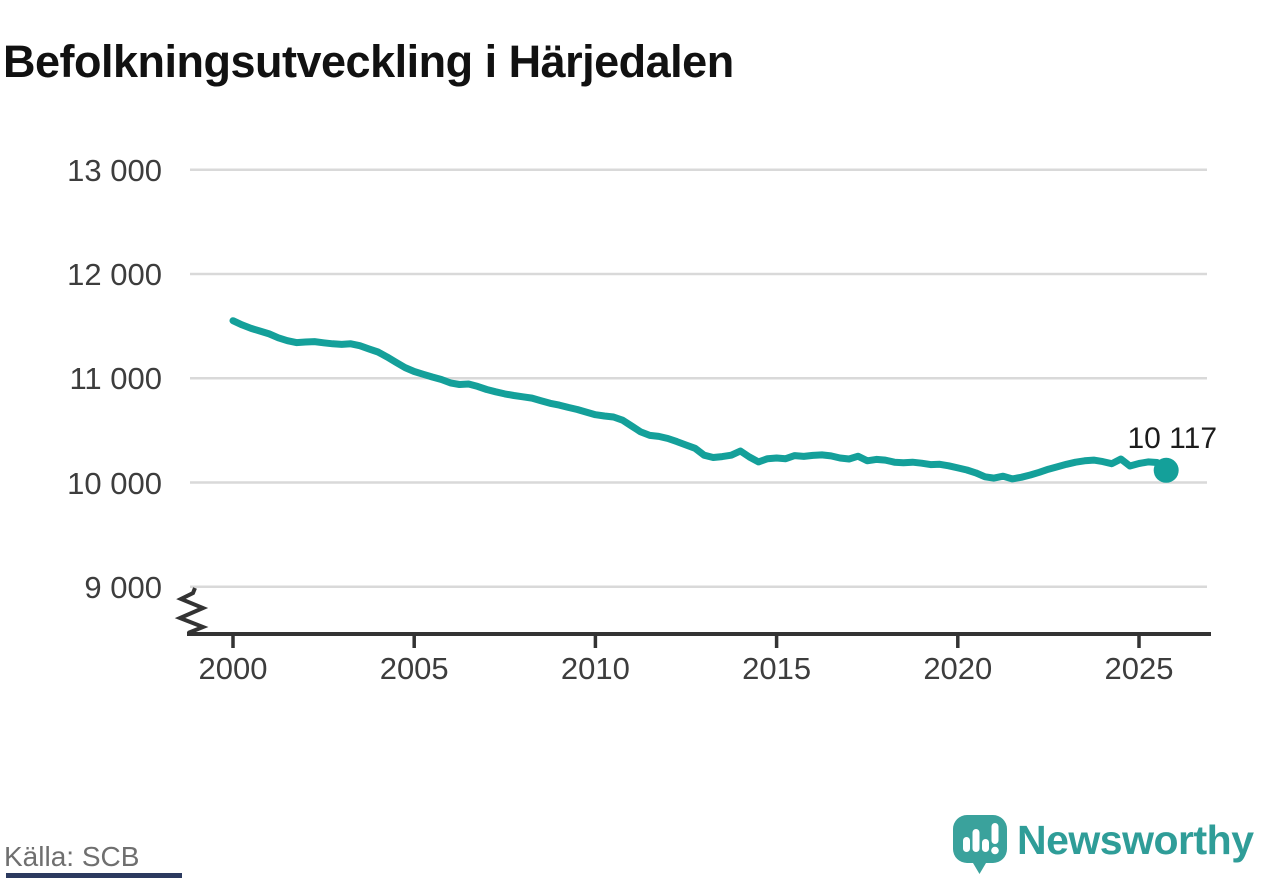 This screenshot has height=879, width=1262. Describe the element at coordinates (94, 875) in the screenshot. I see `bottom-accent-bar` at that location.